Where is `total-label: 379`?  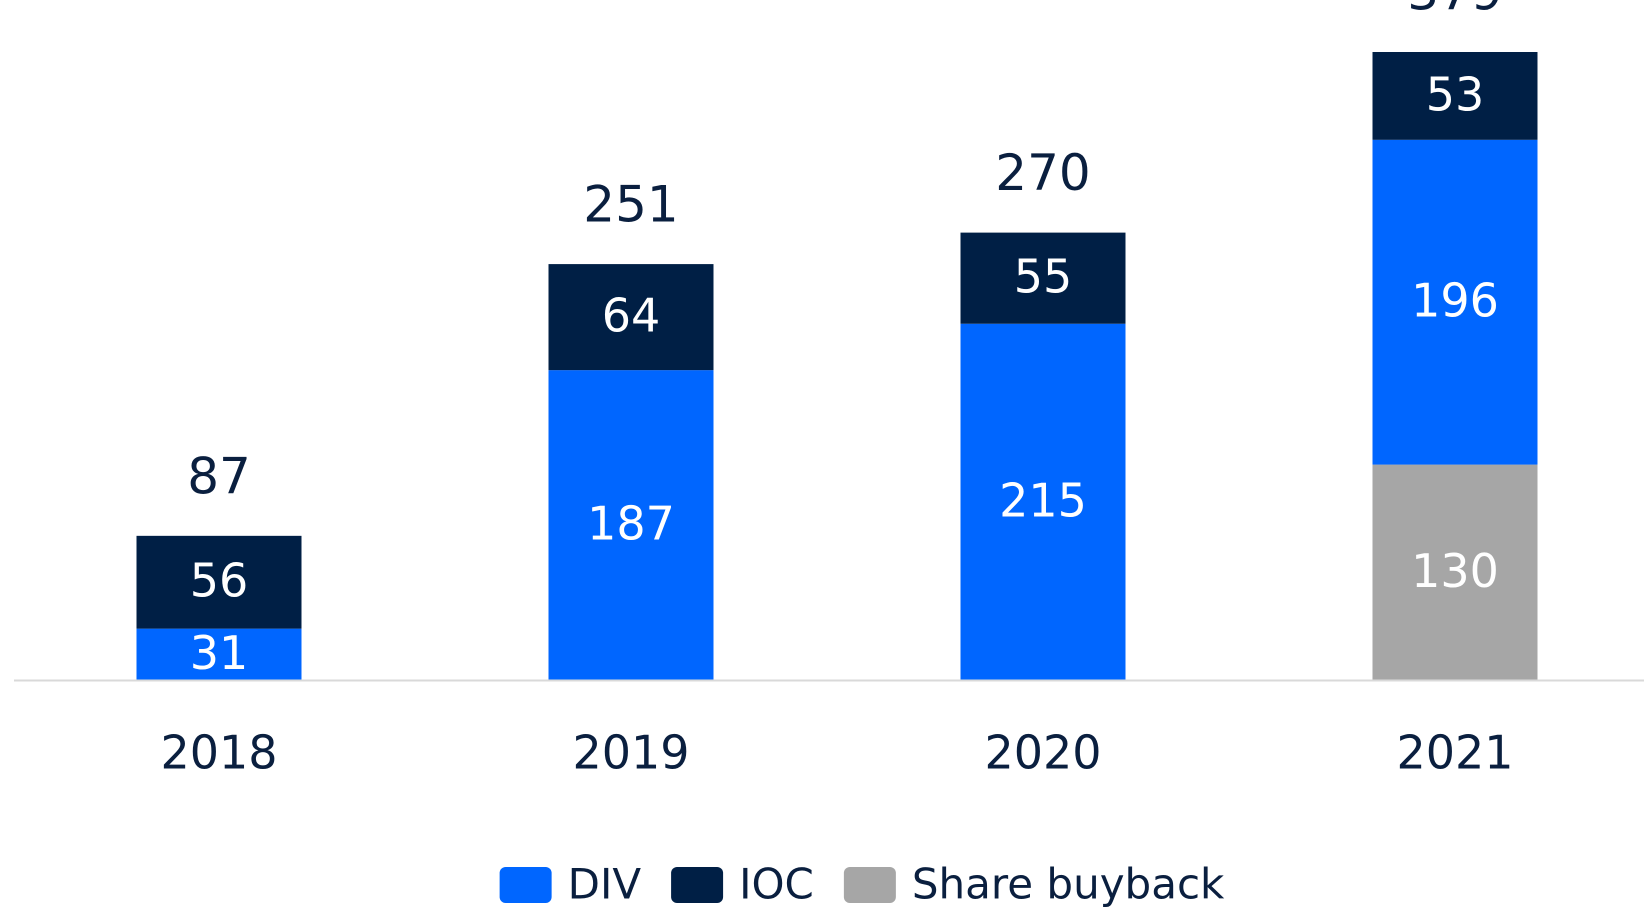
total-label: 379 is located at coordinates (1454, 11).